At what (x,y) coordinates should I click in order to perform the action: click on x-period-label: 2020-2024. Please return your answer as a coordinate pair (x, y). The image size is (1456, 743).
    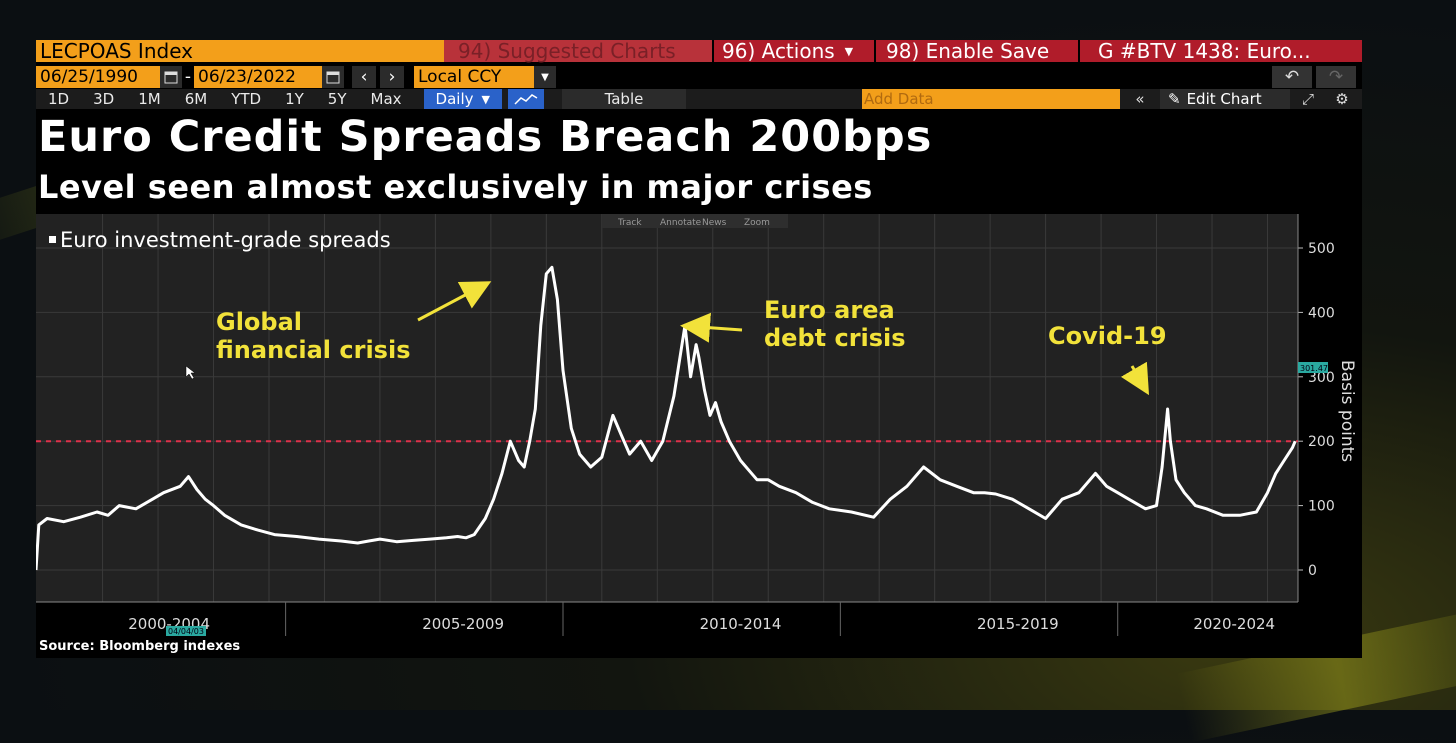
    Looking at the image, I should click on (1234, 624).